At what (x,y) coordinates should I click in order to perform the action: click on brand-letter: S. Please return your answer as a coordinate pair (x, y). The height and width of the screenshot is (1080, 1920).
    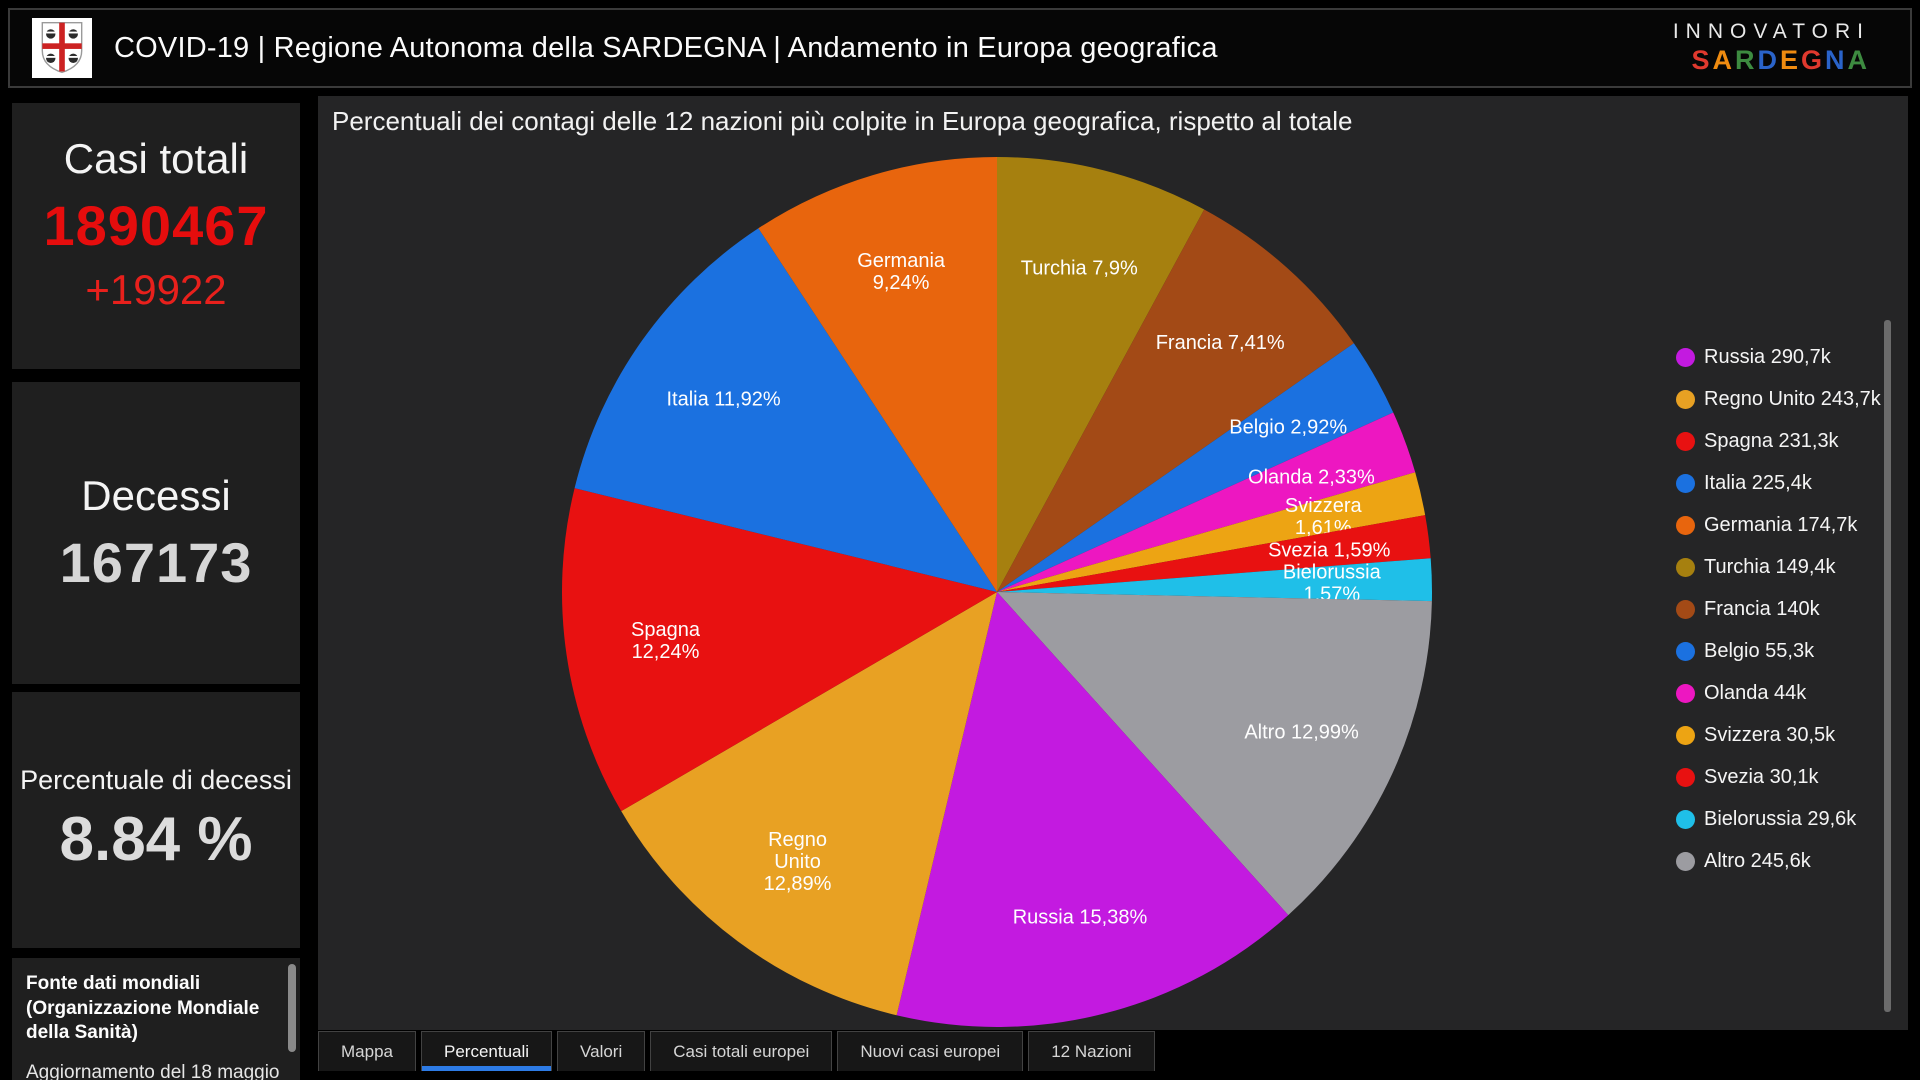
    Looking at the image, I should click on (1702, 59).